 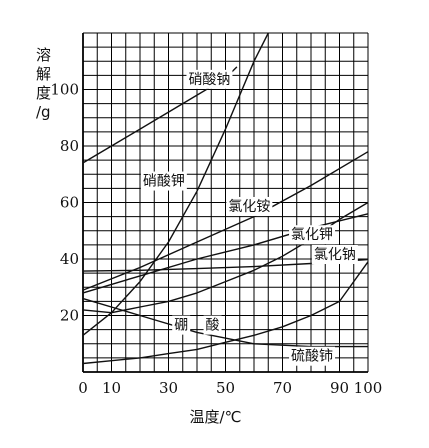 What do you see at coordinates (168, 388) in the screenshot?
I see `x-tick-label: 30` at bounding box center [168, 388].